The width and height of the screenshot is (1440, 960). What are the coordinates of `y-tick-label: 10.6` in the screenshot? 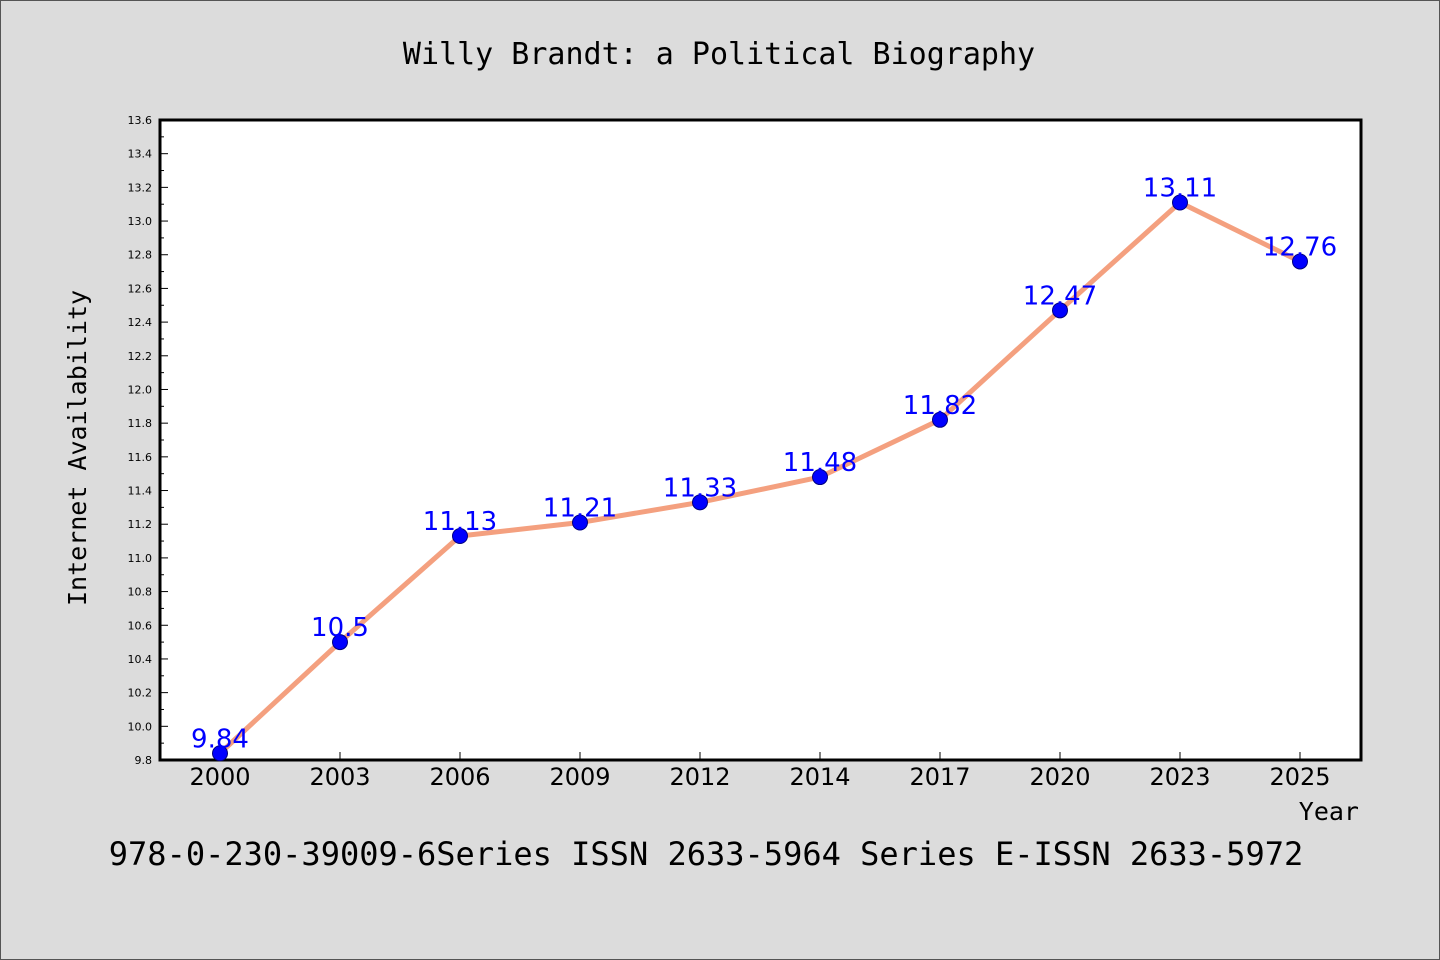 It's located at (140, 625).